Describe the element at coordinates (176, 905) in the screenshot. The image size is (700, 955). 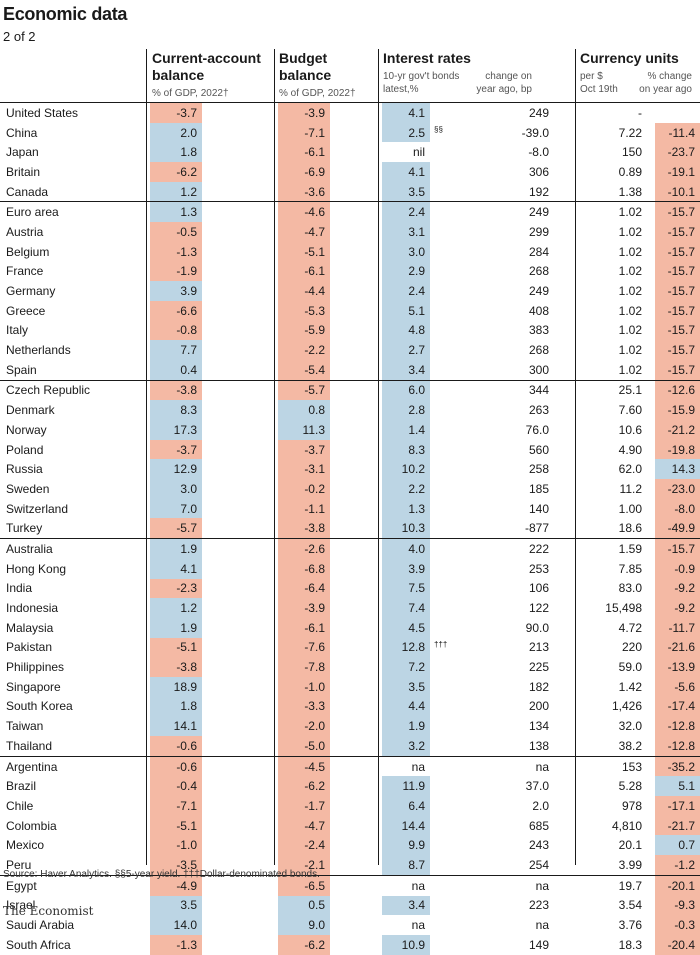
I see `current-account-value: 3.5` at that location.